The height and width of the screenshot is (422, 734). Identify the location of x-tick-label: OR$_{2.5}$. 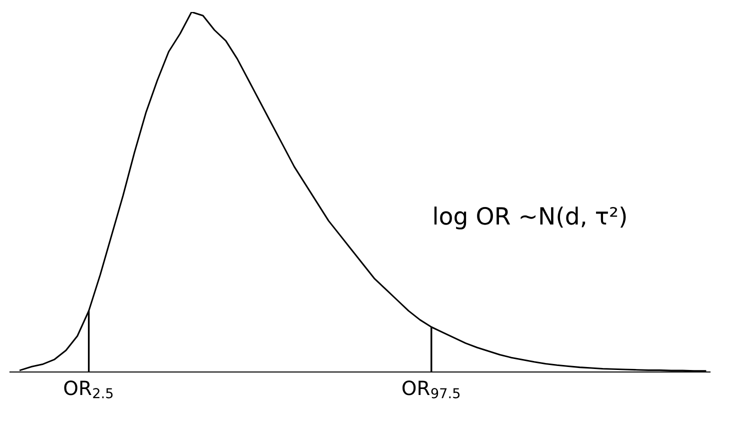
(88, 389).